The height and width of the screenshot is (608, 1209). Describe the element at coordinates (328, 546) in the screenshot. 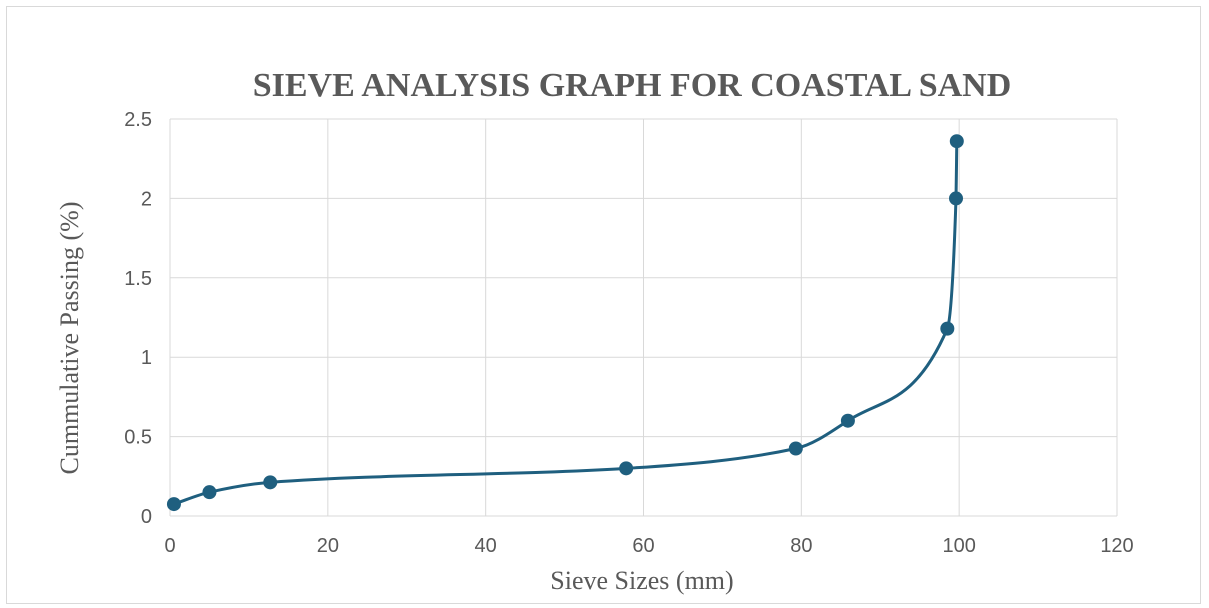

I see `x-tick-label: 20` at that location.